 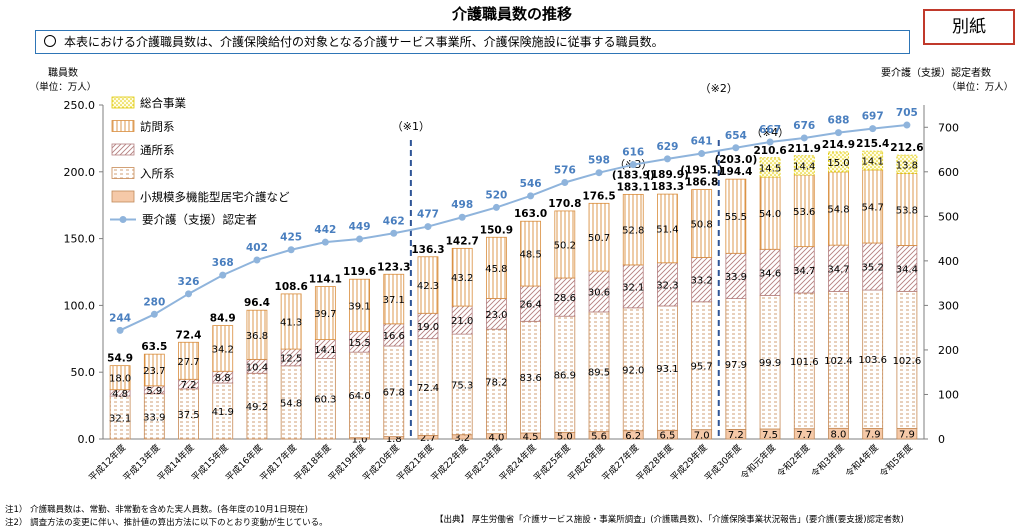 What do you see at coordinates (123, 102) in the screenshot?
I see `legend-swatch-sogo` at bounding box center [123, 102].